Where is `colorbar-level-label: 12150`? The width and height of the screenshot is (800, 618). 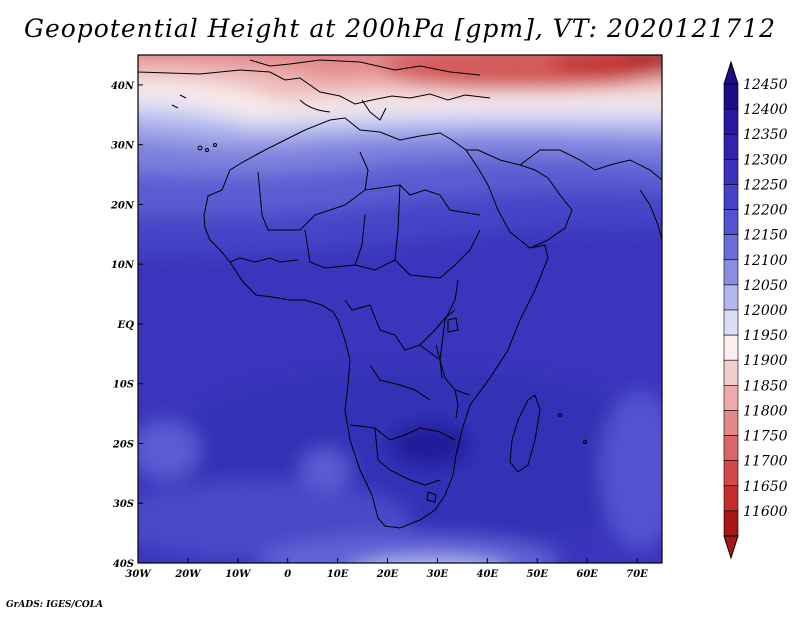
colorbar-level-label: 12150 is located at coordinates (765, 236).